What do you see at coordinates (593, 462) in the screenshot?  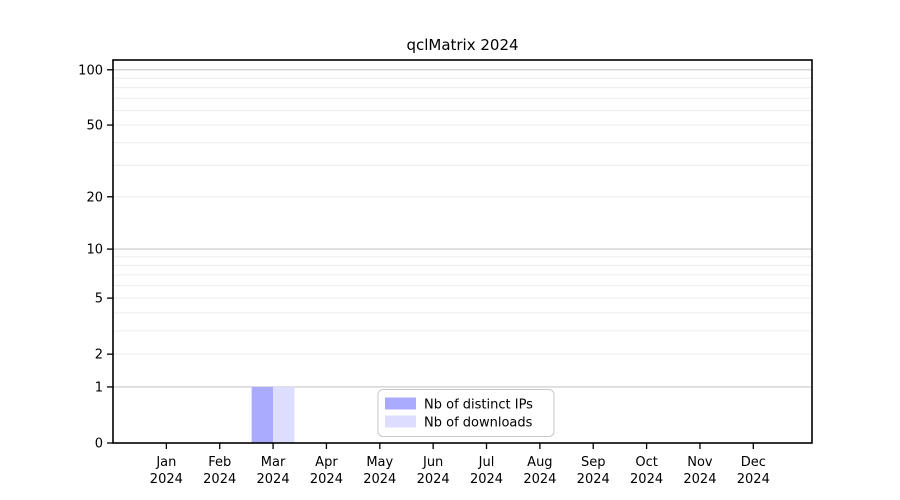 I see `x-axis-month-label: Sep` at bounding box center [593, 462].